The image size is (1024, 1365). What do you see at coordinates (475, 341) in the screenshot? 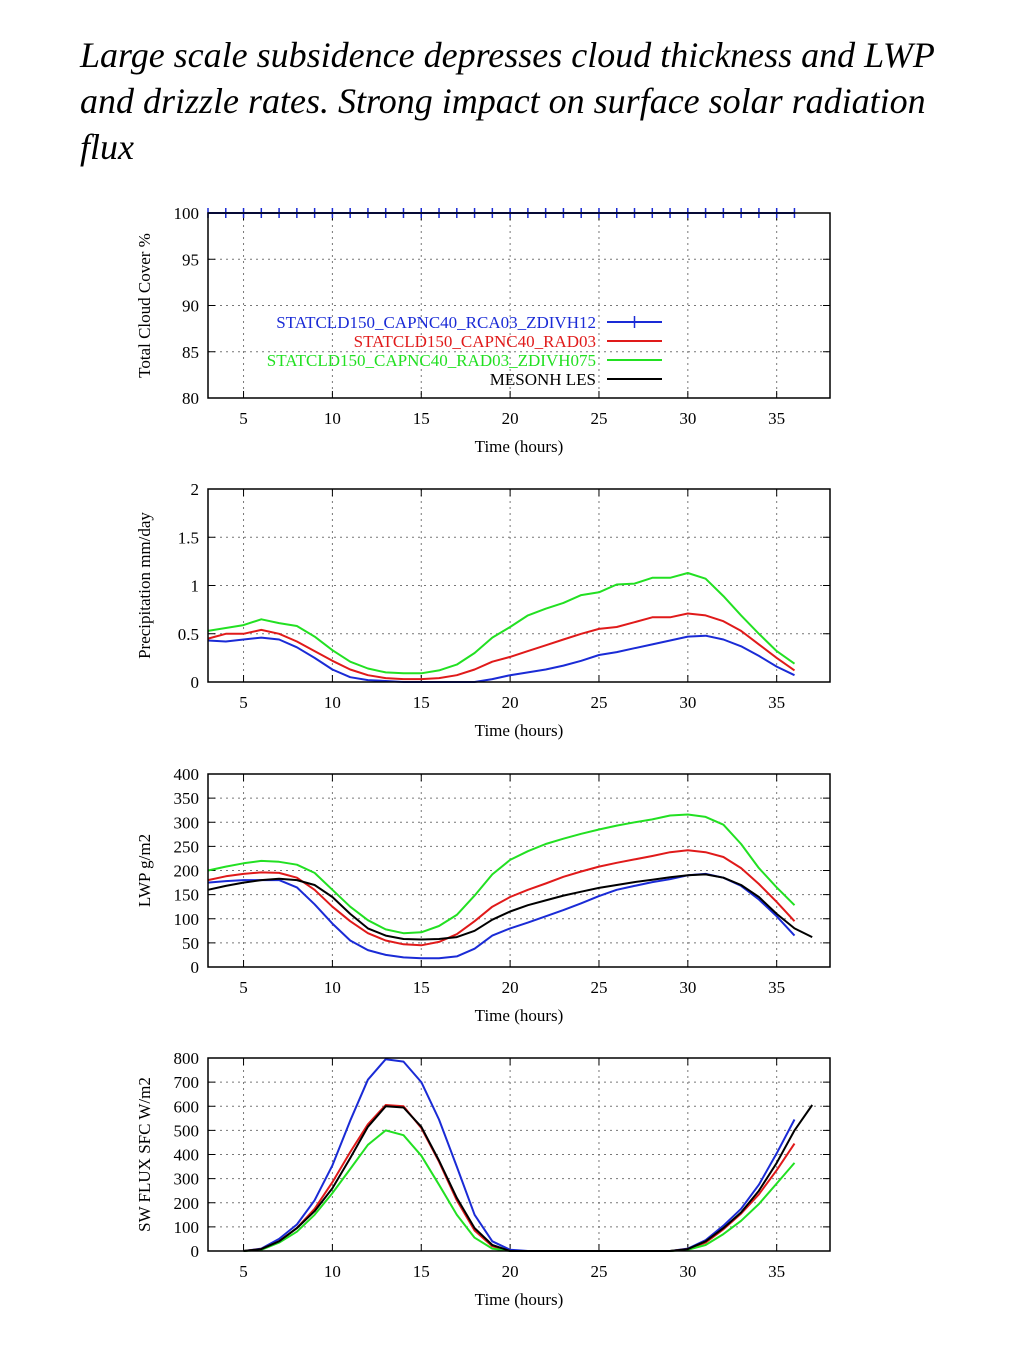
I see `legend-label: STATCLD150_CAPNC40_RAD03` at bounding box center [475, 341].